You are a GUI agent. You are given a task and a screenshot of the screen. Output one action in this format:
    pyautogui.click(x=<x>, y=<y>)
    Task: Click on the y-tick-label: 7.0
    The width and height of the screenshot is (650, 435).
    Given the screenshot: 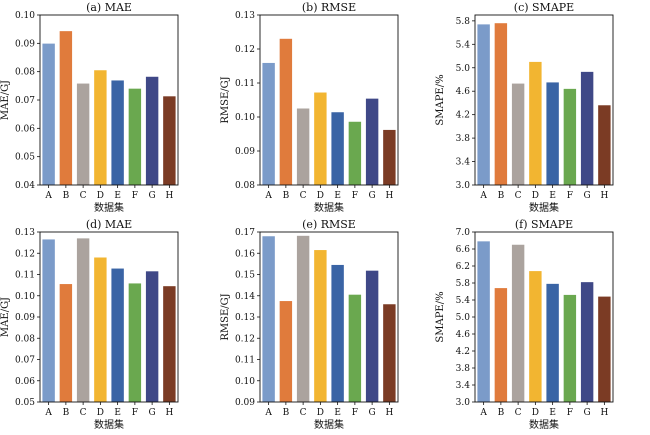 What is the action you would take?
    pyautogui.click(x=463, y=233)
    